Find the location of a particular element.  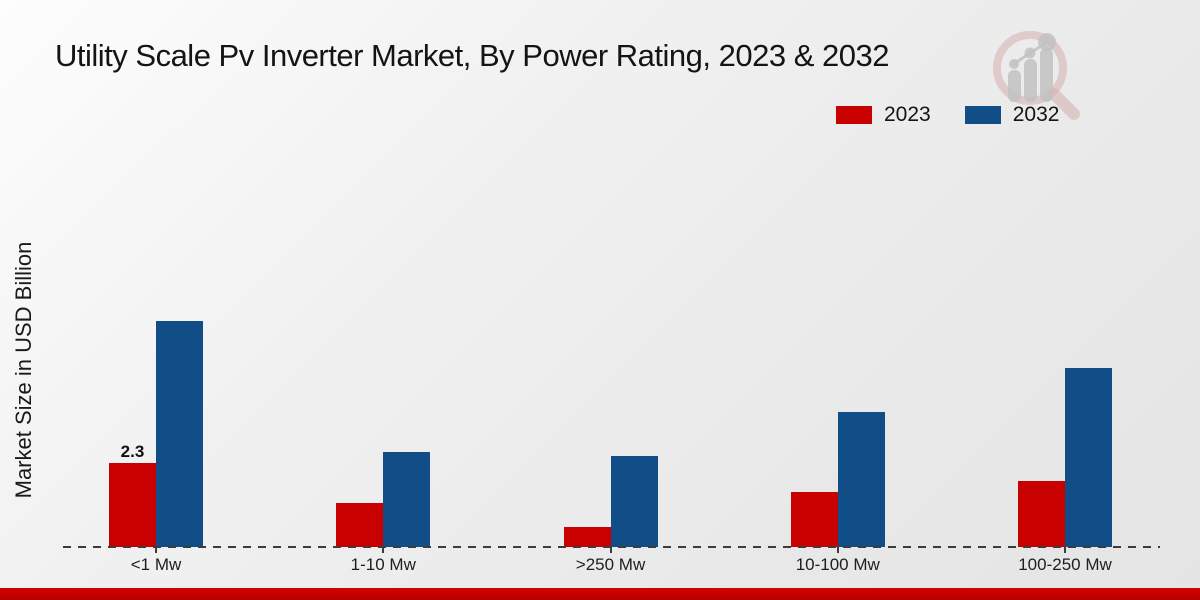

bar-2032-<1-Mw is located at coordinates (179, 434).